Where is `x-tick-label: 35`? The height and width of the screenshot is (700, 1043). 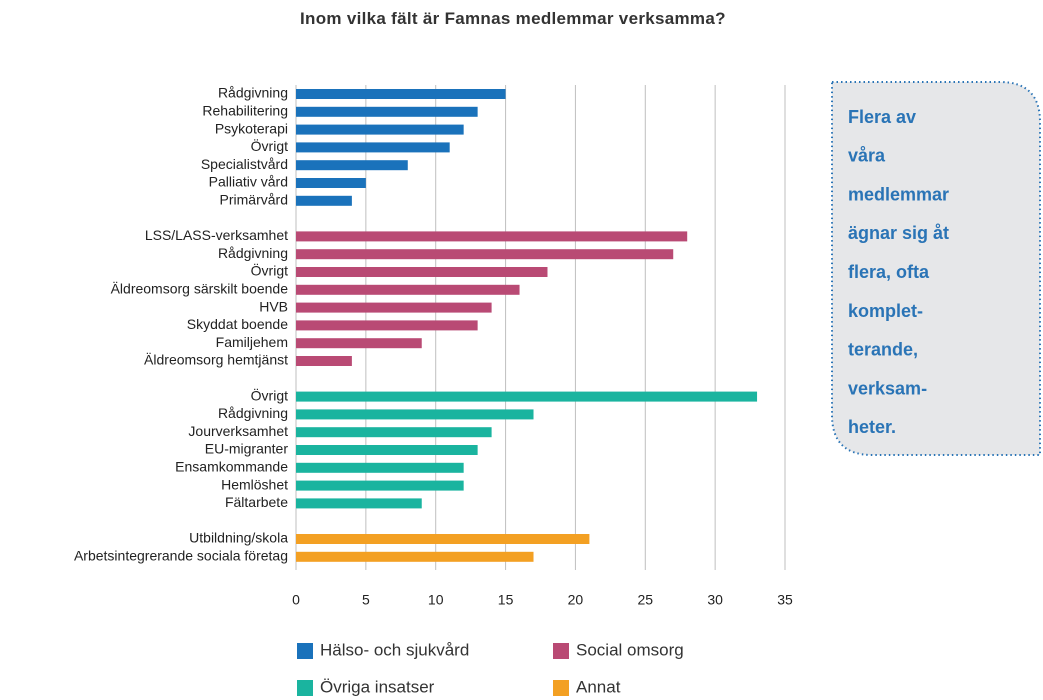 x-tick-label: 35 is located at coordinates (785, 600).